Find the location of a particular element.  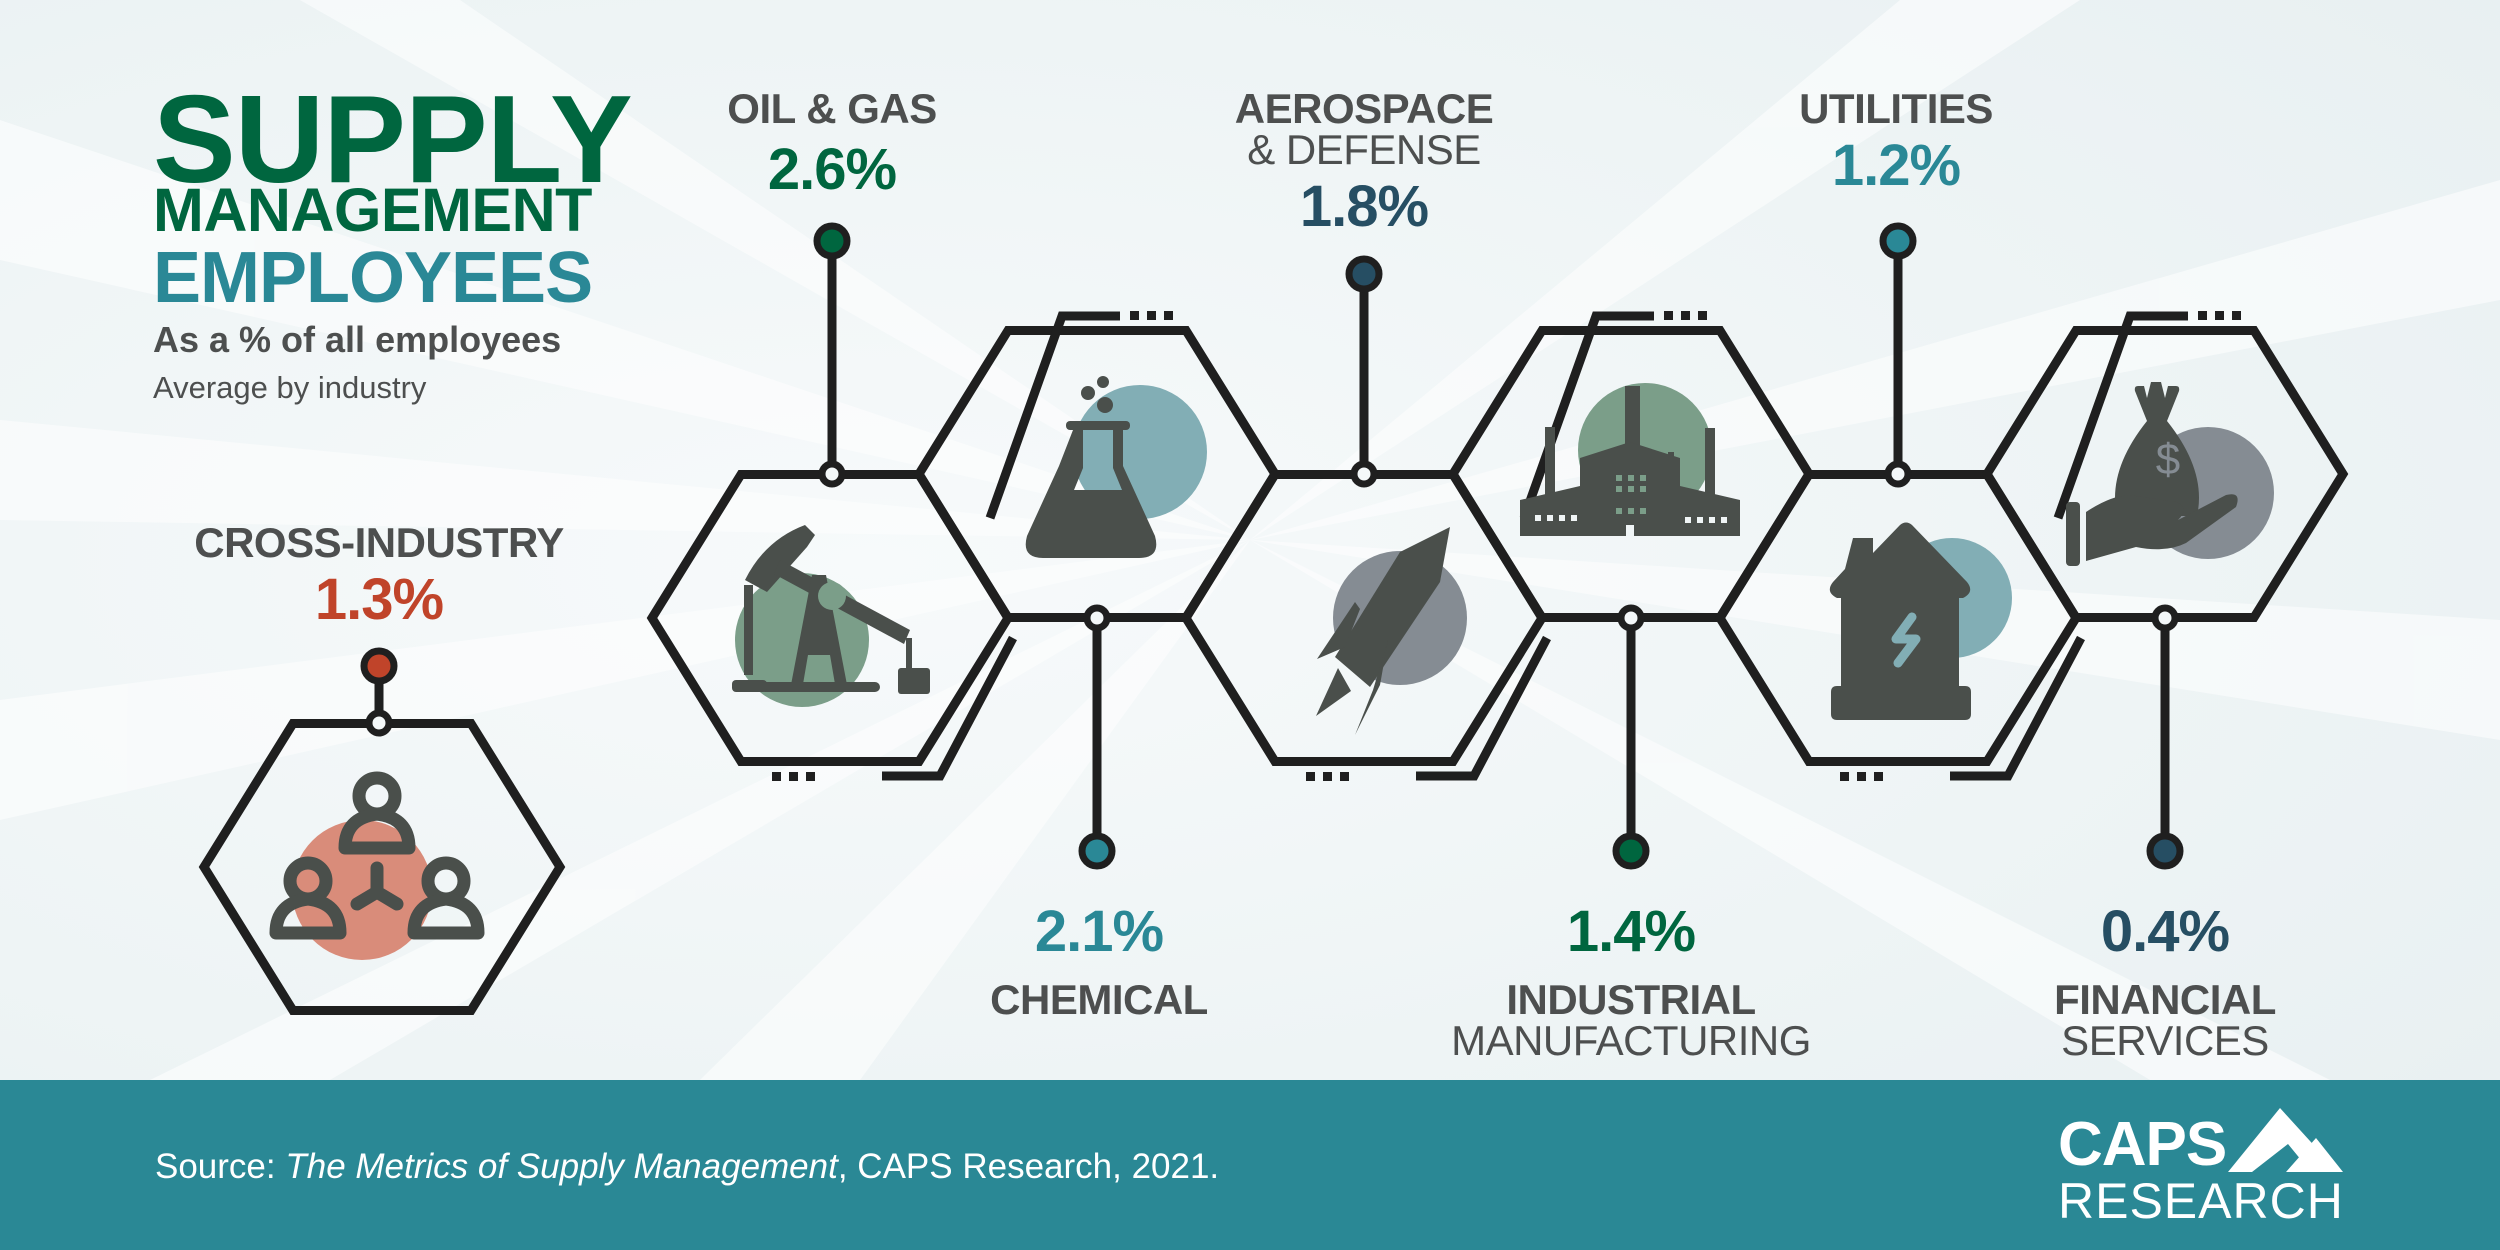

house-lightning-icon is located at coordinates (1920, 621).